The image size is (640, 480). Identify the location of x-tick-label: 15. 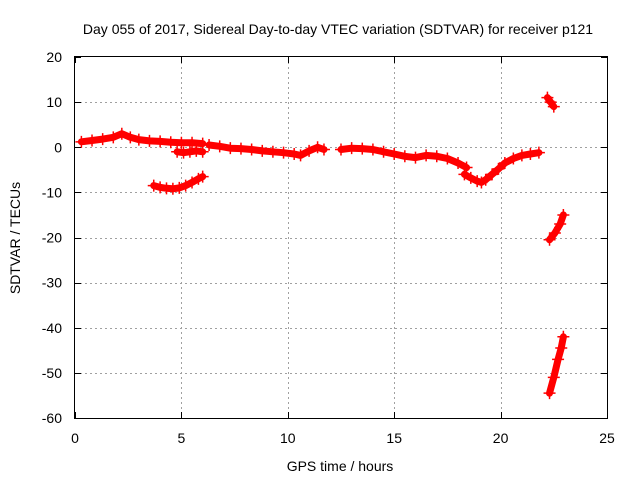
(394, 438).